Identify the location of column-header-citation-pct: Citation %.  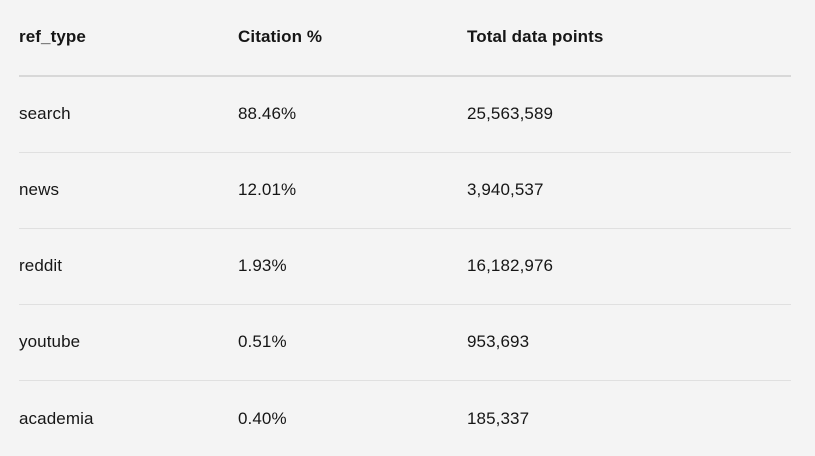
(280, 37).